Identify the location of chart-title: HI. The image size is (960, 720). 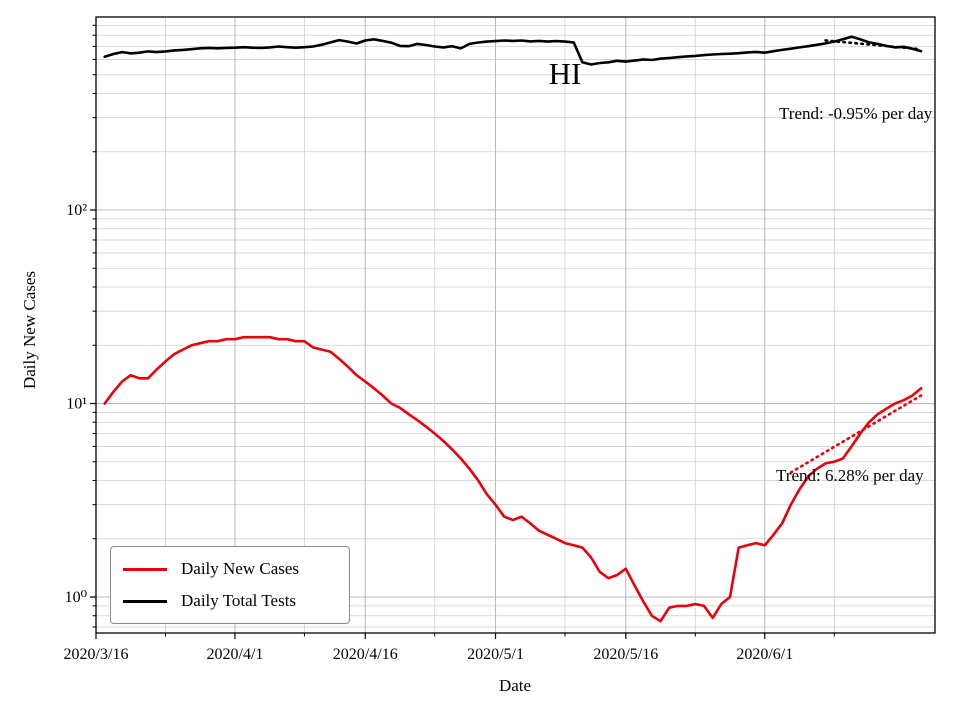
(565, 73).